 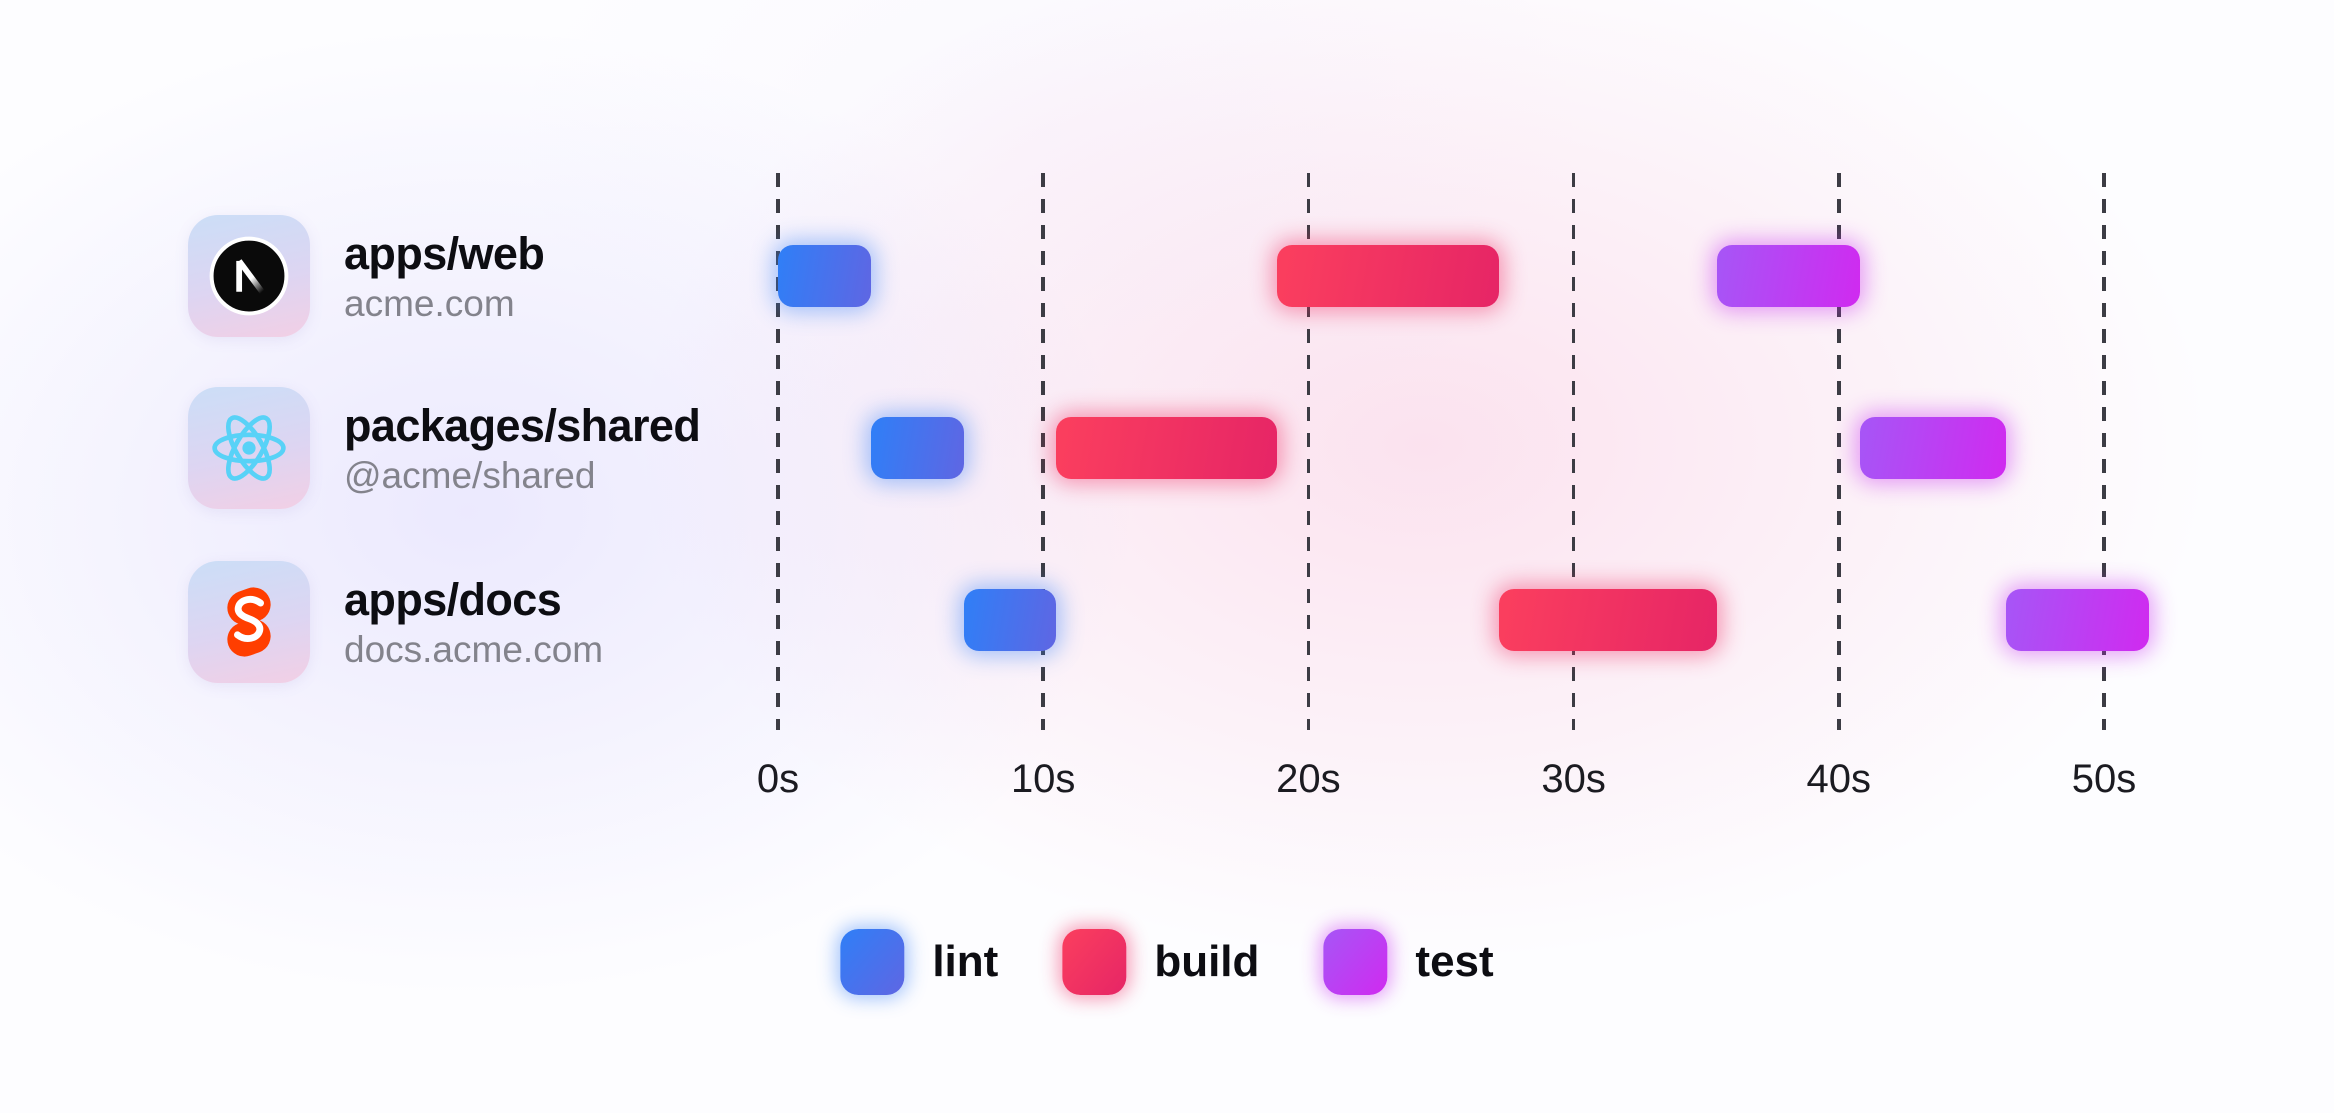 I want to click on task-bar-apps/docs-test, so click(x=2077, y=620).